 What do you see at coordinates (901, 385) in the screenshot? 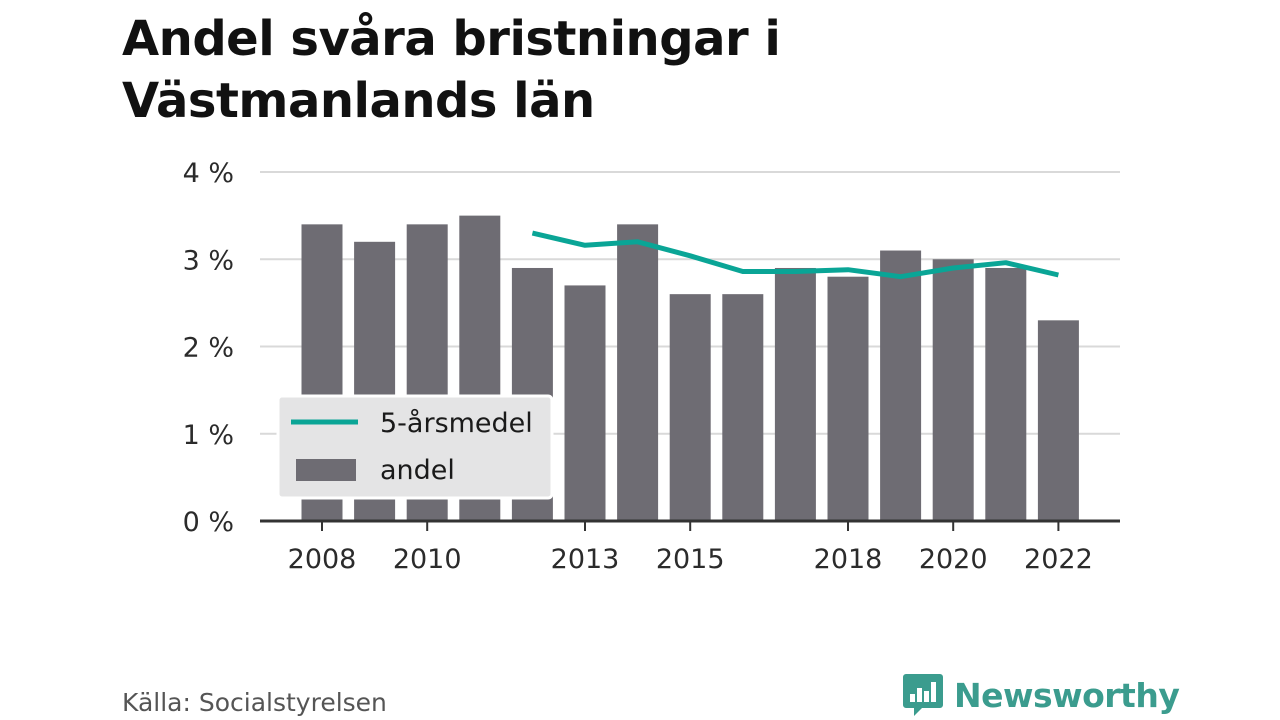
I see `bar-2019` at bounding box center [901, 385].